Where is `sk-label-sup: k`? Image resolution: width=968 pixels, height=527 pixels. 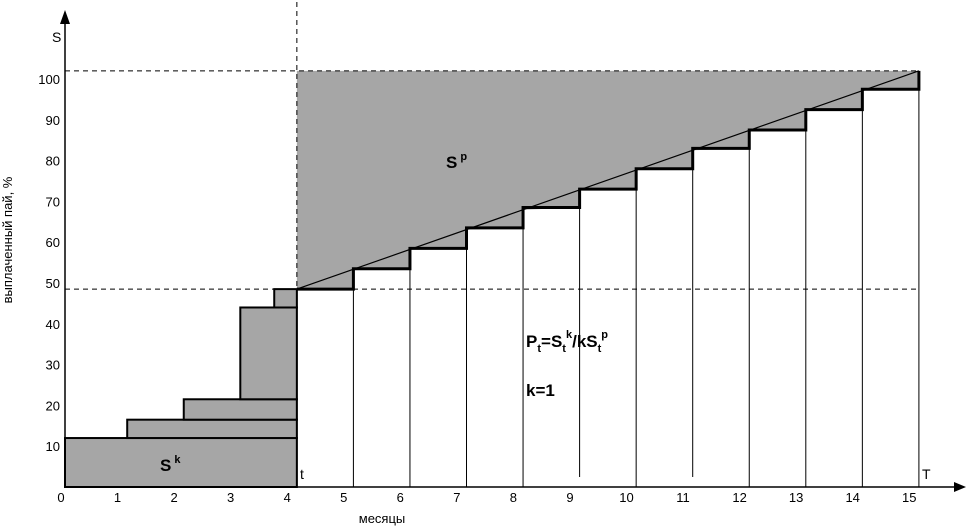 sk-label-sup: k is located at coordinates (177, 460).